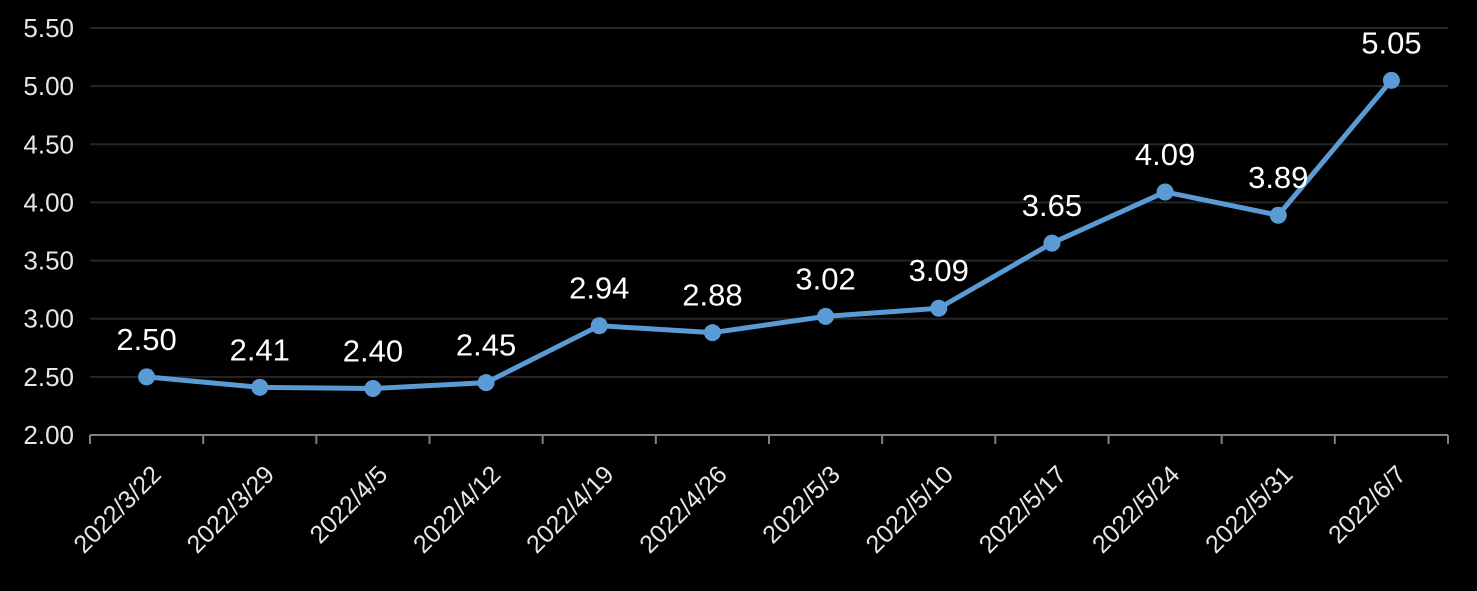  Describe the element at coordinates (260, 349) in the screenshot. I see `data-point-label: 2.41` at that location.